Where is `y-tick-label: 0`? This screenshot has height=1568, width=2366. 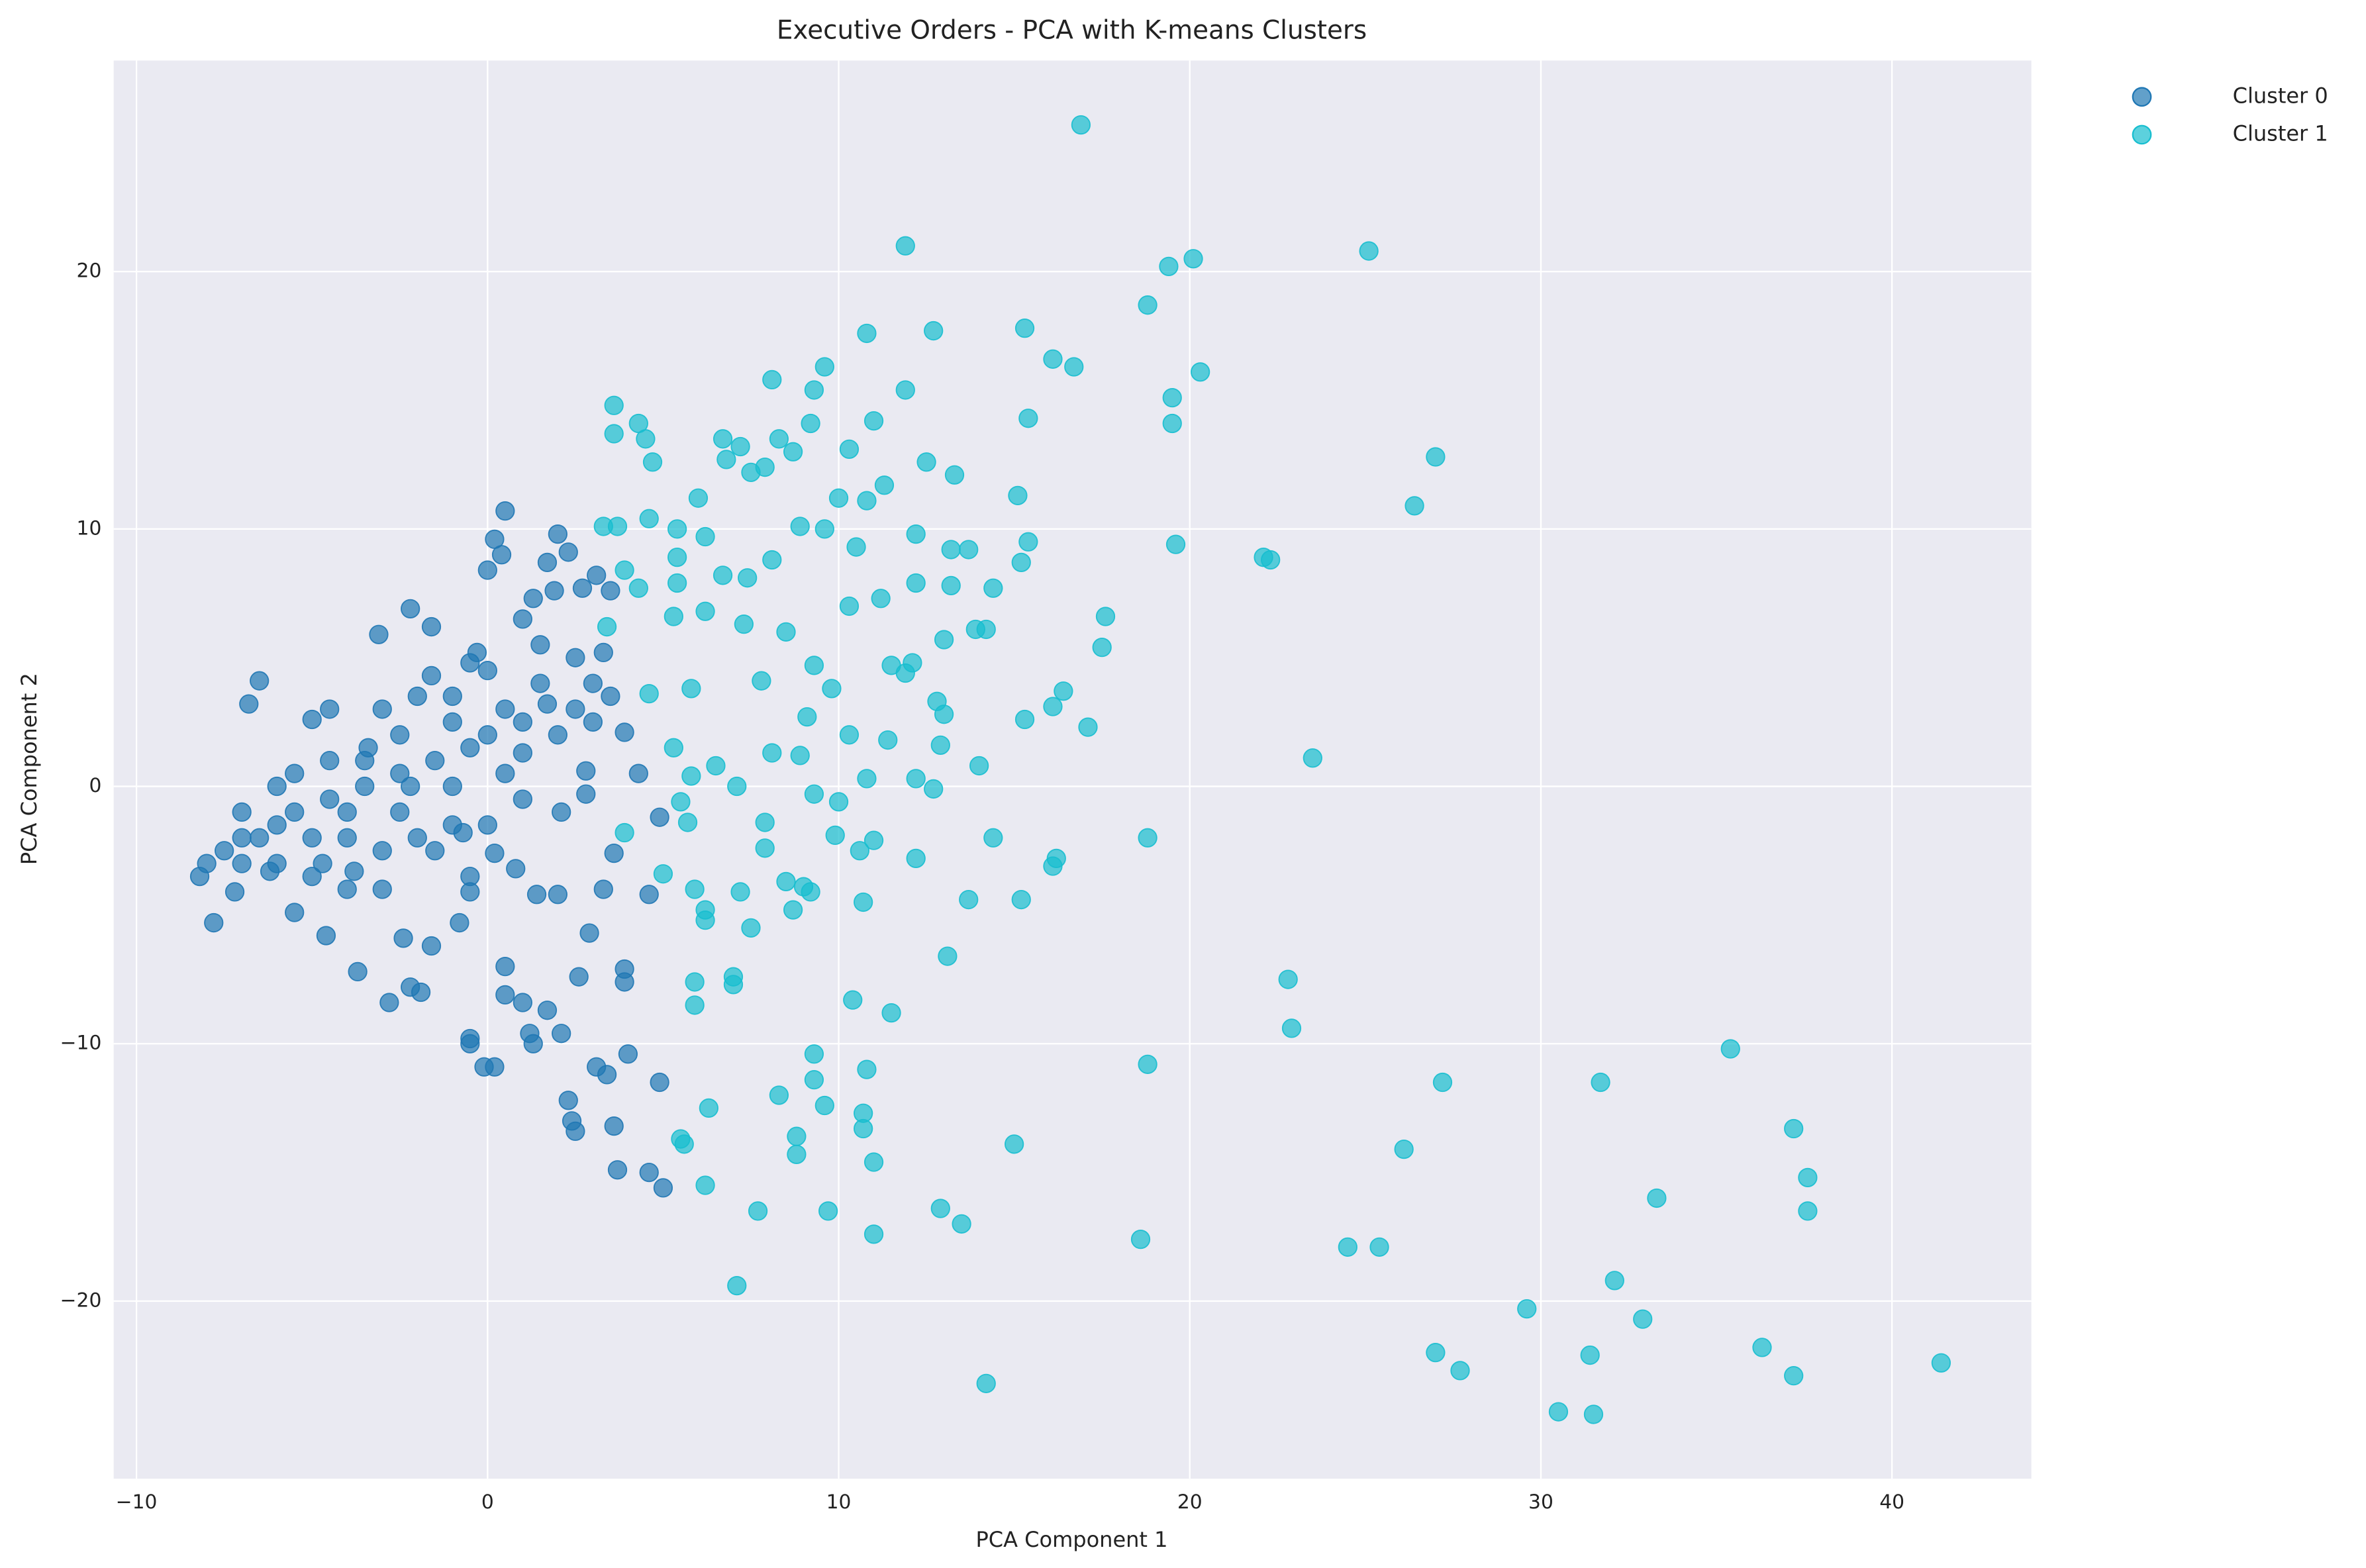 y-tick-label: 0 is located at coordinates (95, 785).